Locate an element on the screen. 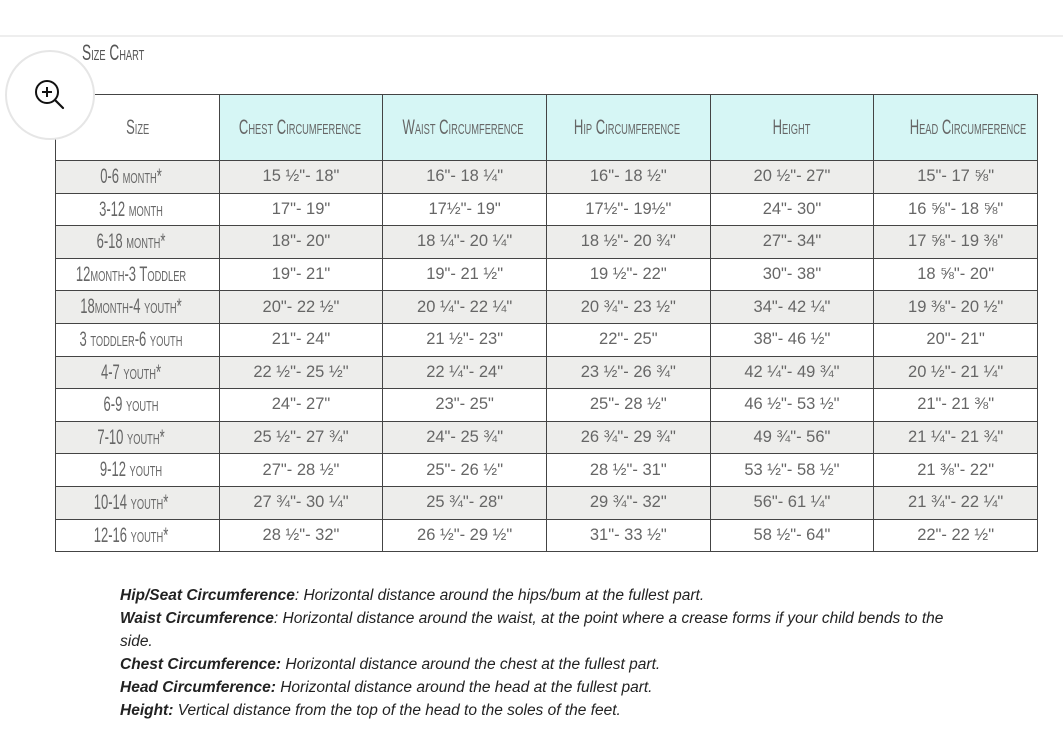 The width and height of the screenshot is (1063, 732). measurement-cell: 21 ⅜"- 22" is located at coordinates (955, 470).